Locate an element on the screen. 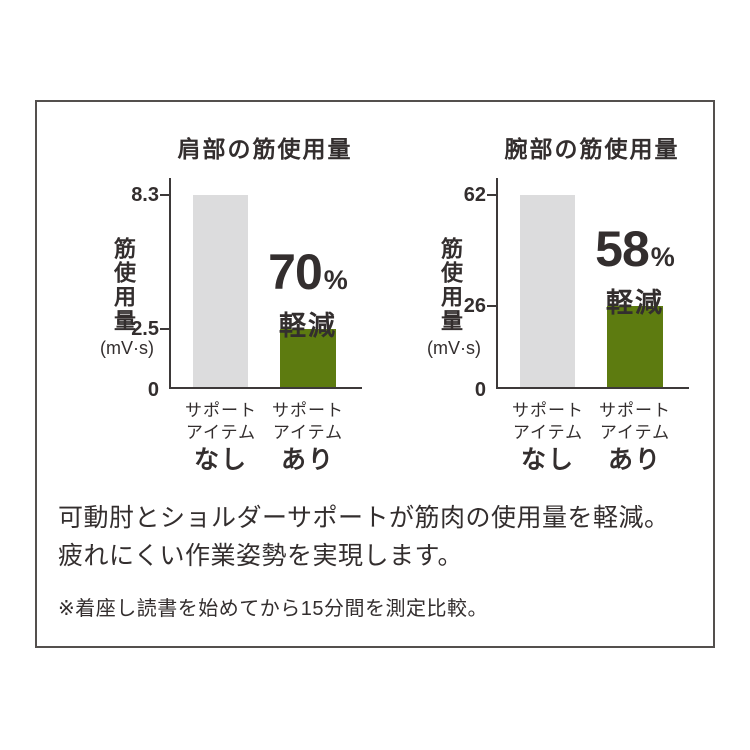 Image resolution: width=750 pixels, height=750 pixels. reduction-annotation: 70% 軽減 is located at coordinates (308, 294).